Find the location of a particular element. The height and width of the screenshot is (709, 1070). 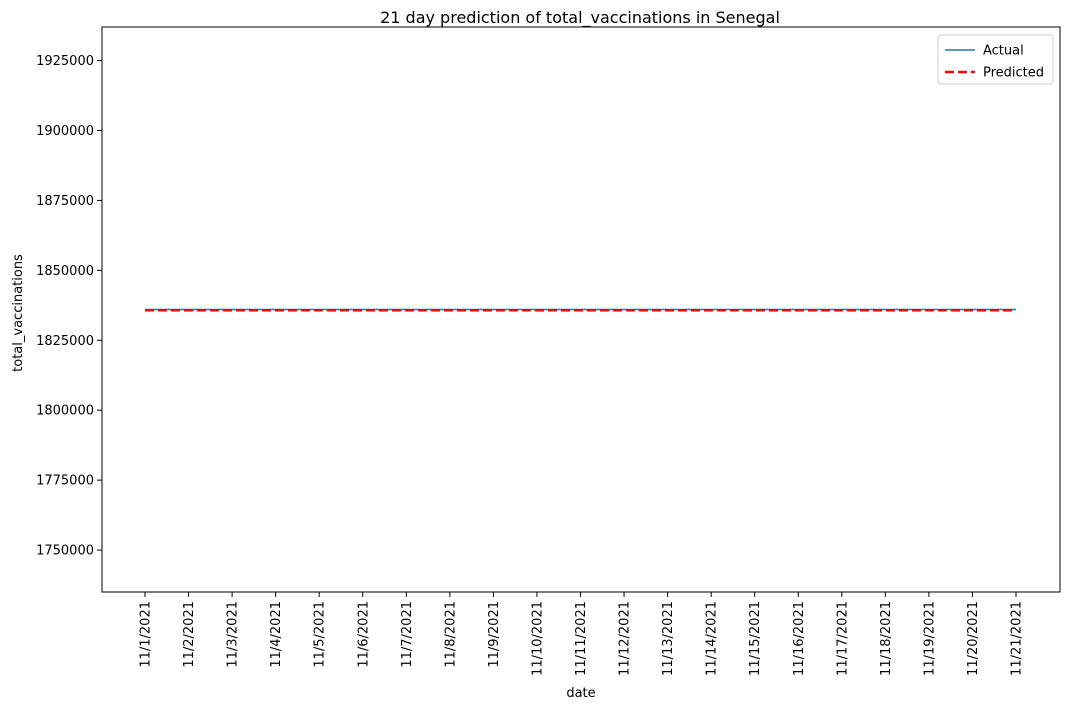

series-group is located at coordinates (580, 310).